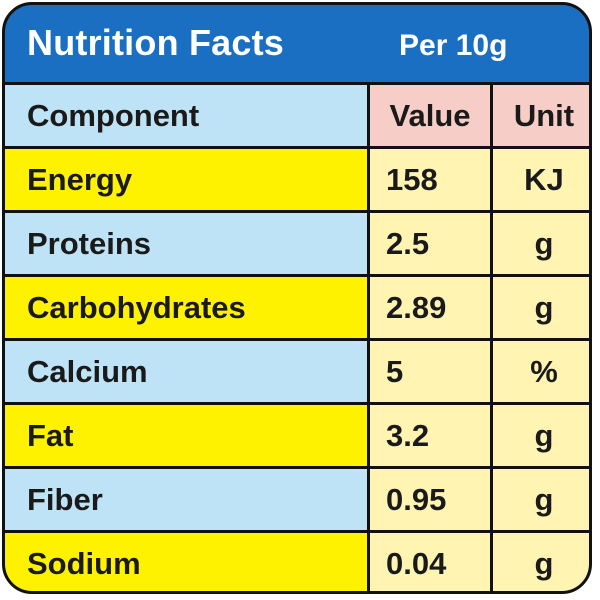 The image size is (600, 600). I want to click on column-header-value: Value, so click(430, 115).